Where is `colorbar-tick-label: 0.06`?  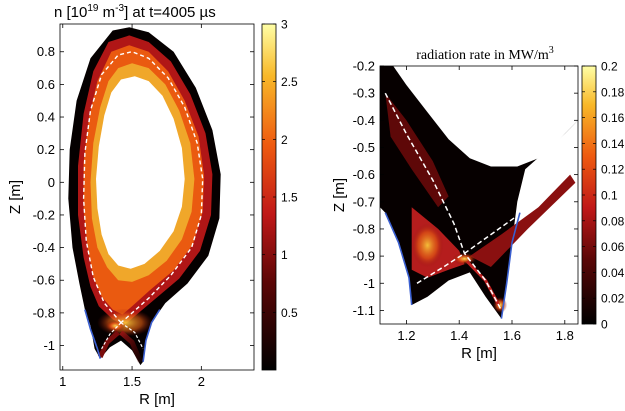 colorbar-tick-label: 0.06 is located at coordinates (613, 247).